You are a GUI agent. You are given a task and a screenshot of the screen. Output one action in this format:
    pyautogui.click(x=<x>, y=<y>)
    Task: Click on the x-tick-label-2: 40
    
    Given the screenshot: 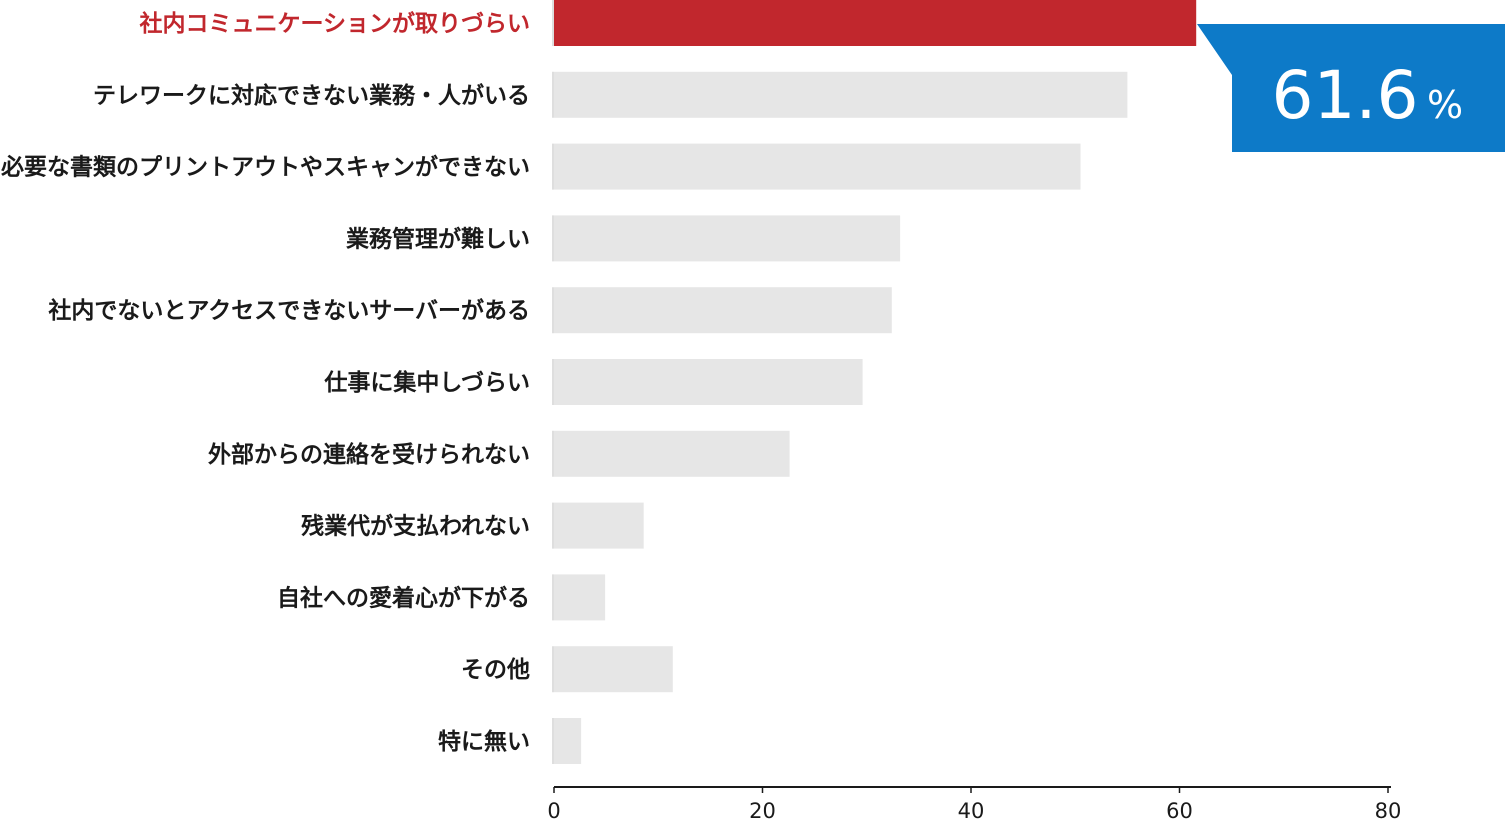 What is the action you would take?
    pyautogui.click(x=971, y=811)
    